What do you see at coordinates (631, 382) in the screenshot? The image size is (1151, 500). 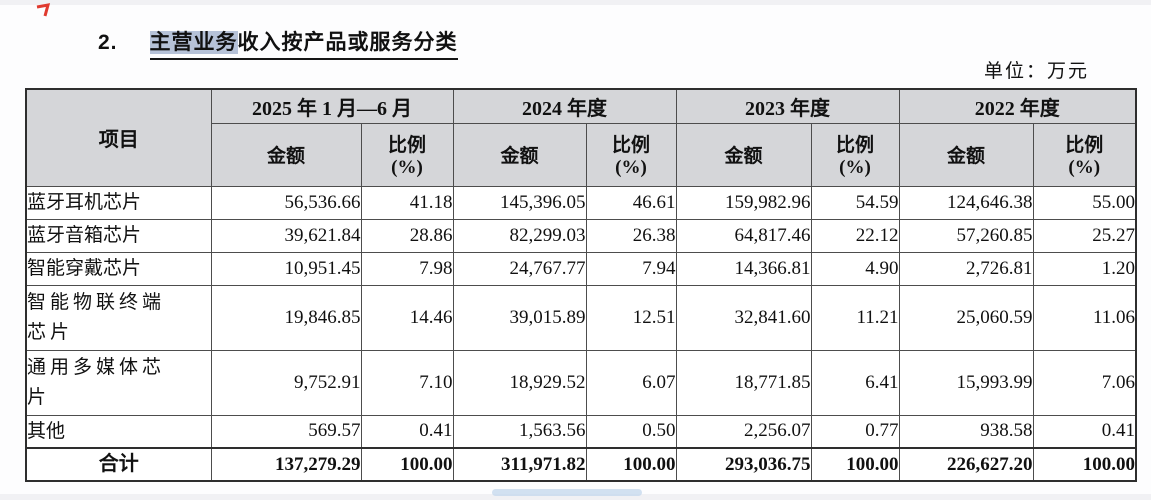 I see `ratio-cell: 6.07` at bounding box center [631, 382].